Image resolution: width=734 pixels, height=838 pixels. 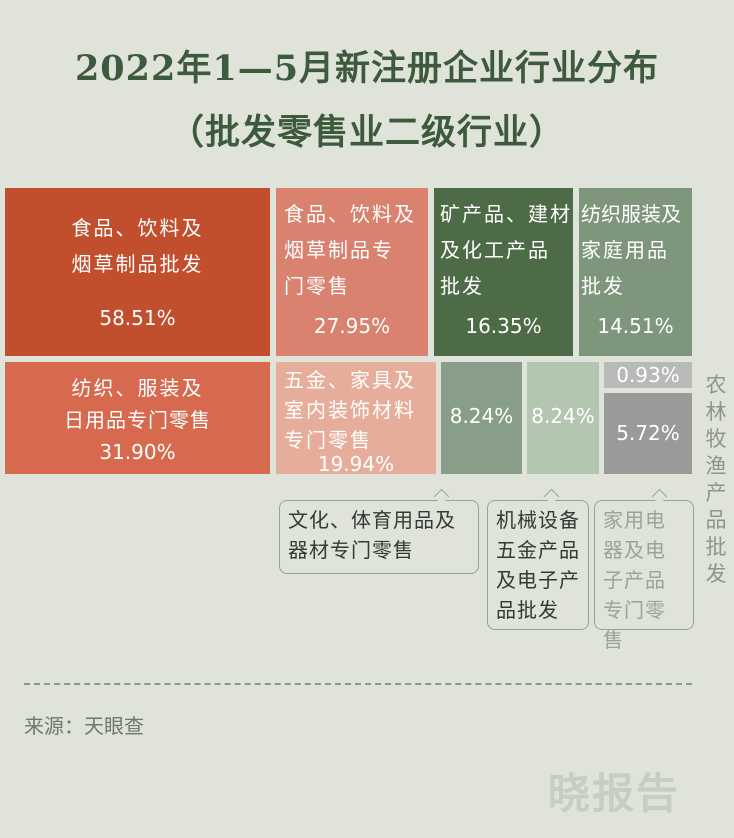 I want to click on tile-machinery-wholesale: 8.24%, so click(x=563, y=418).